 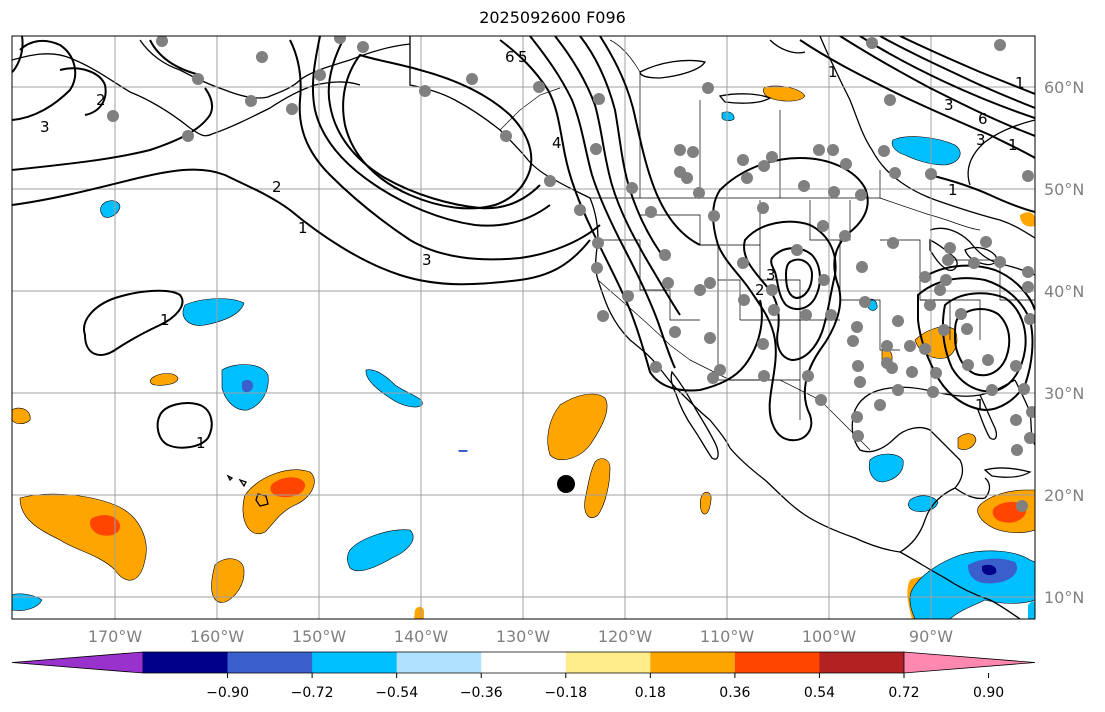 I want to click on contour-label: 4, so click(x=557, y=143).